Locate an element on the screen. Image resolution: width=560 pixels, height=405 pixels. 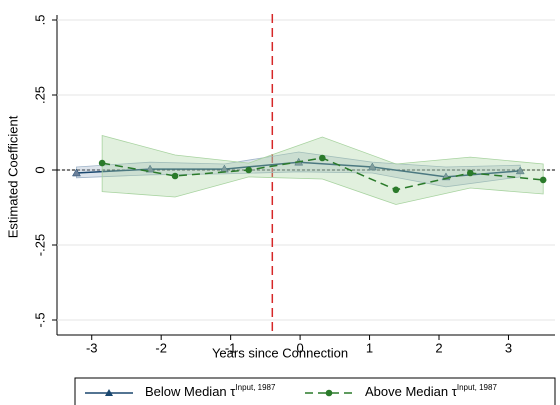
x-tick-label: 1 is located at coordinates (369, 347).